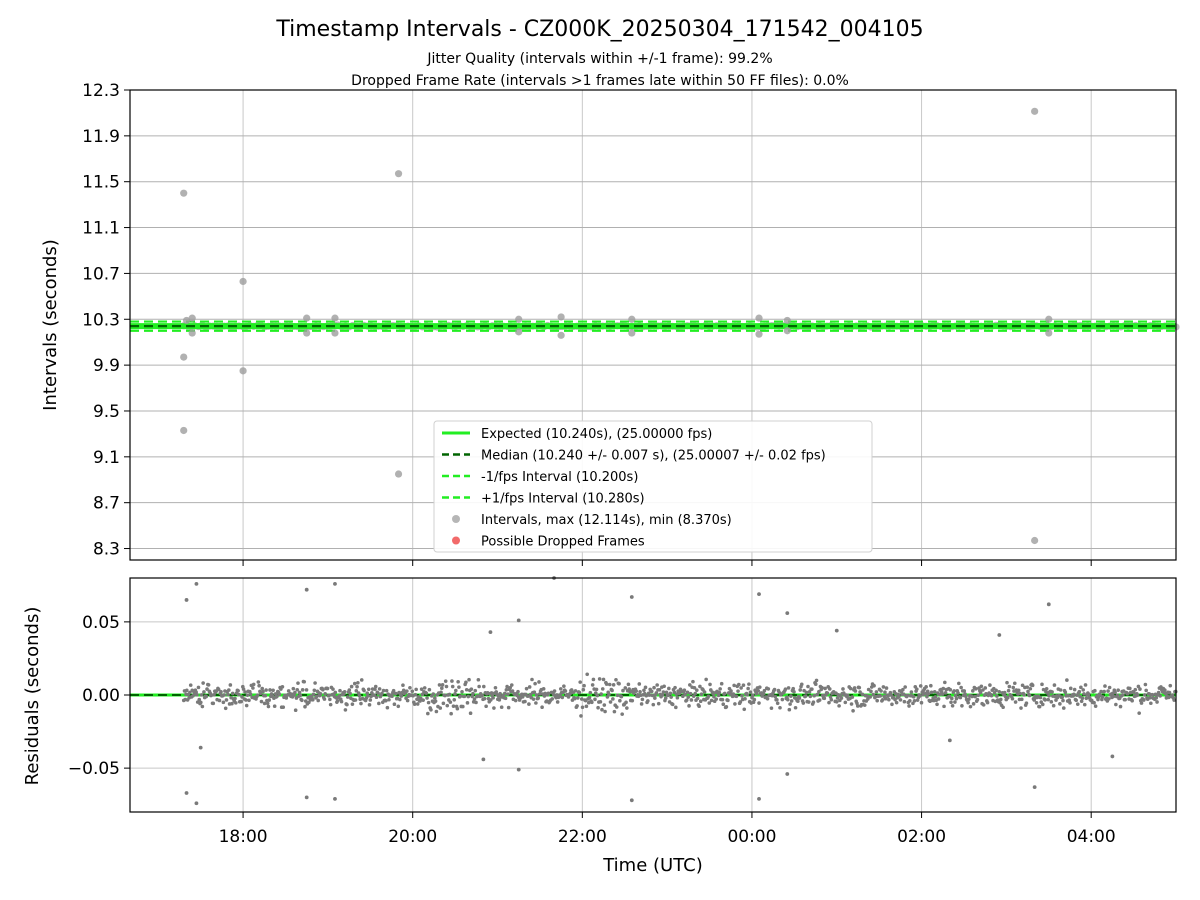 This screenshot has width=1200, height=900. I want to click on legend-label: Intervals, max (12.114s), min (8.370s), so click(606, 520).